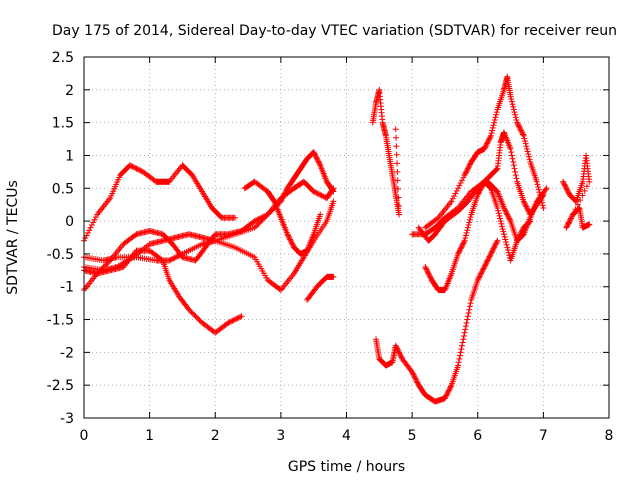 The height and width of the screenshot is (480, 640). What do you see at coordinates (84, 436) in the screenshot?
I see `x-tick-label: 0` at bounding box center [84, 436].